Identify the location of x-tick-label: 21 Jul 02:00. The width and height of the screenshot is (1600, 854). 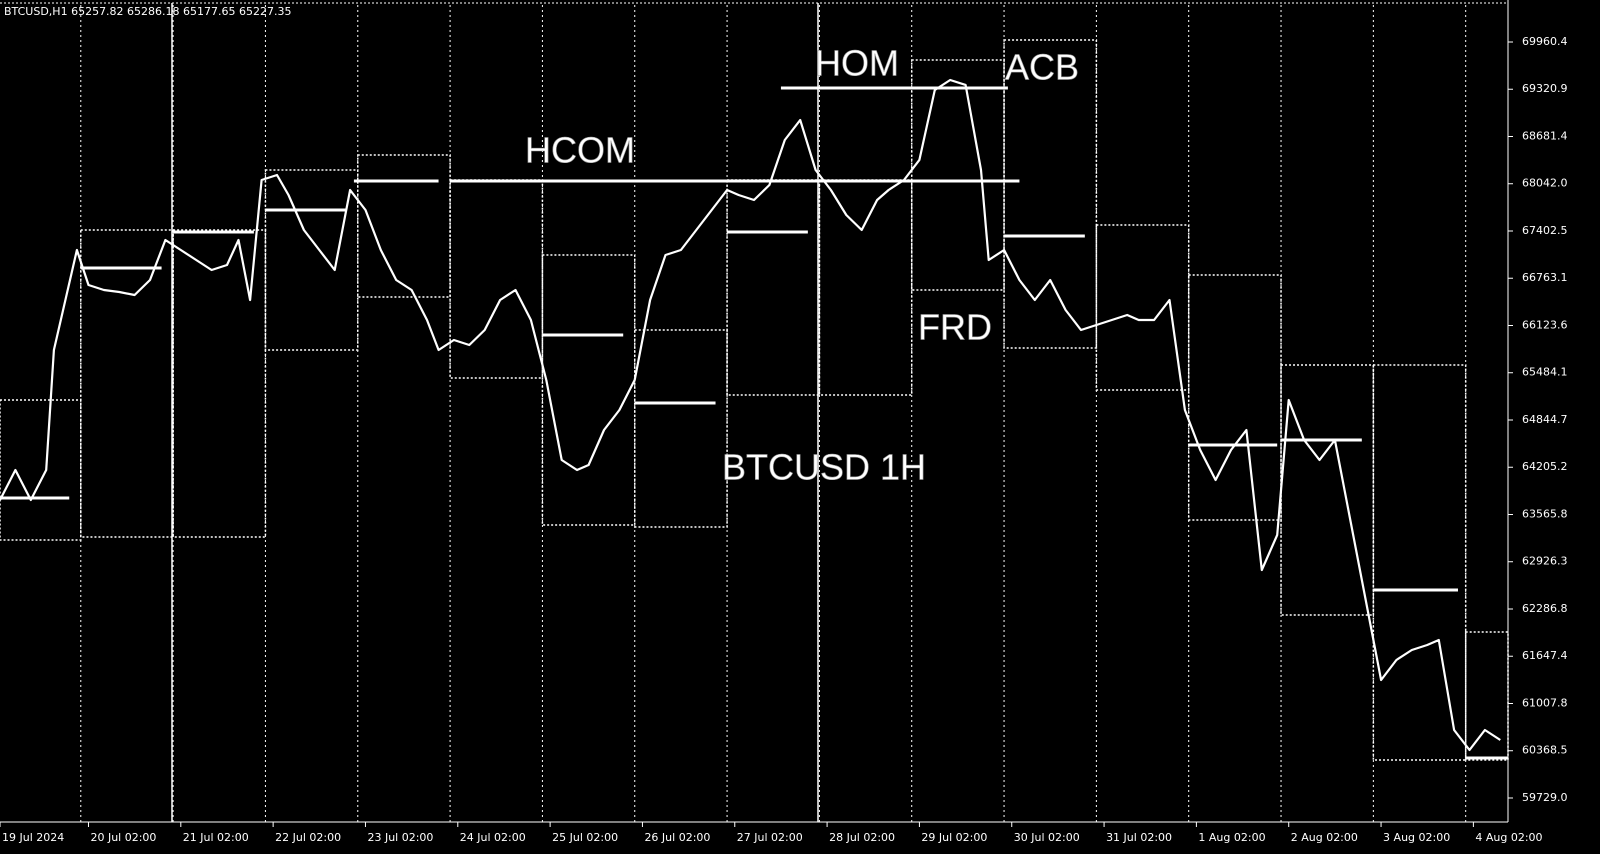
(216, 837).